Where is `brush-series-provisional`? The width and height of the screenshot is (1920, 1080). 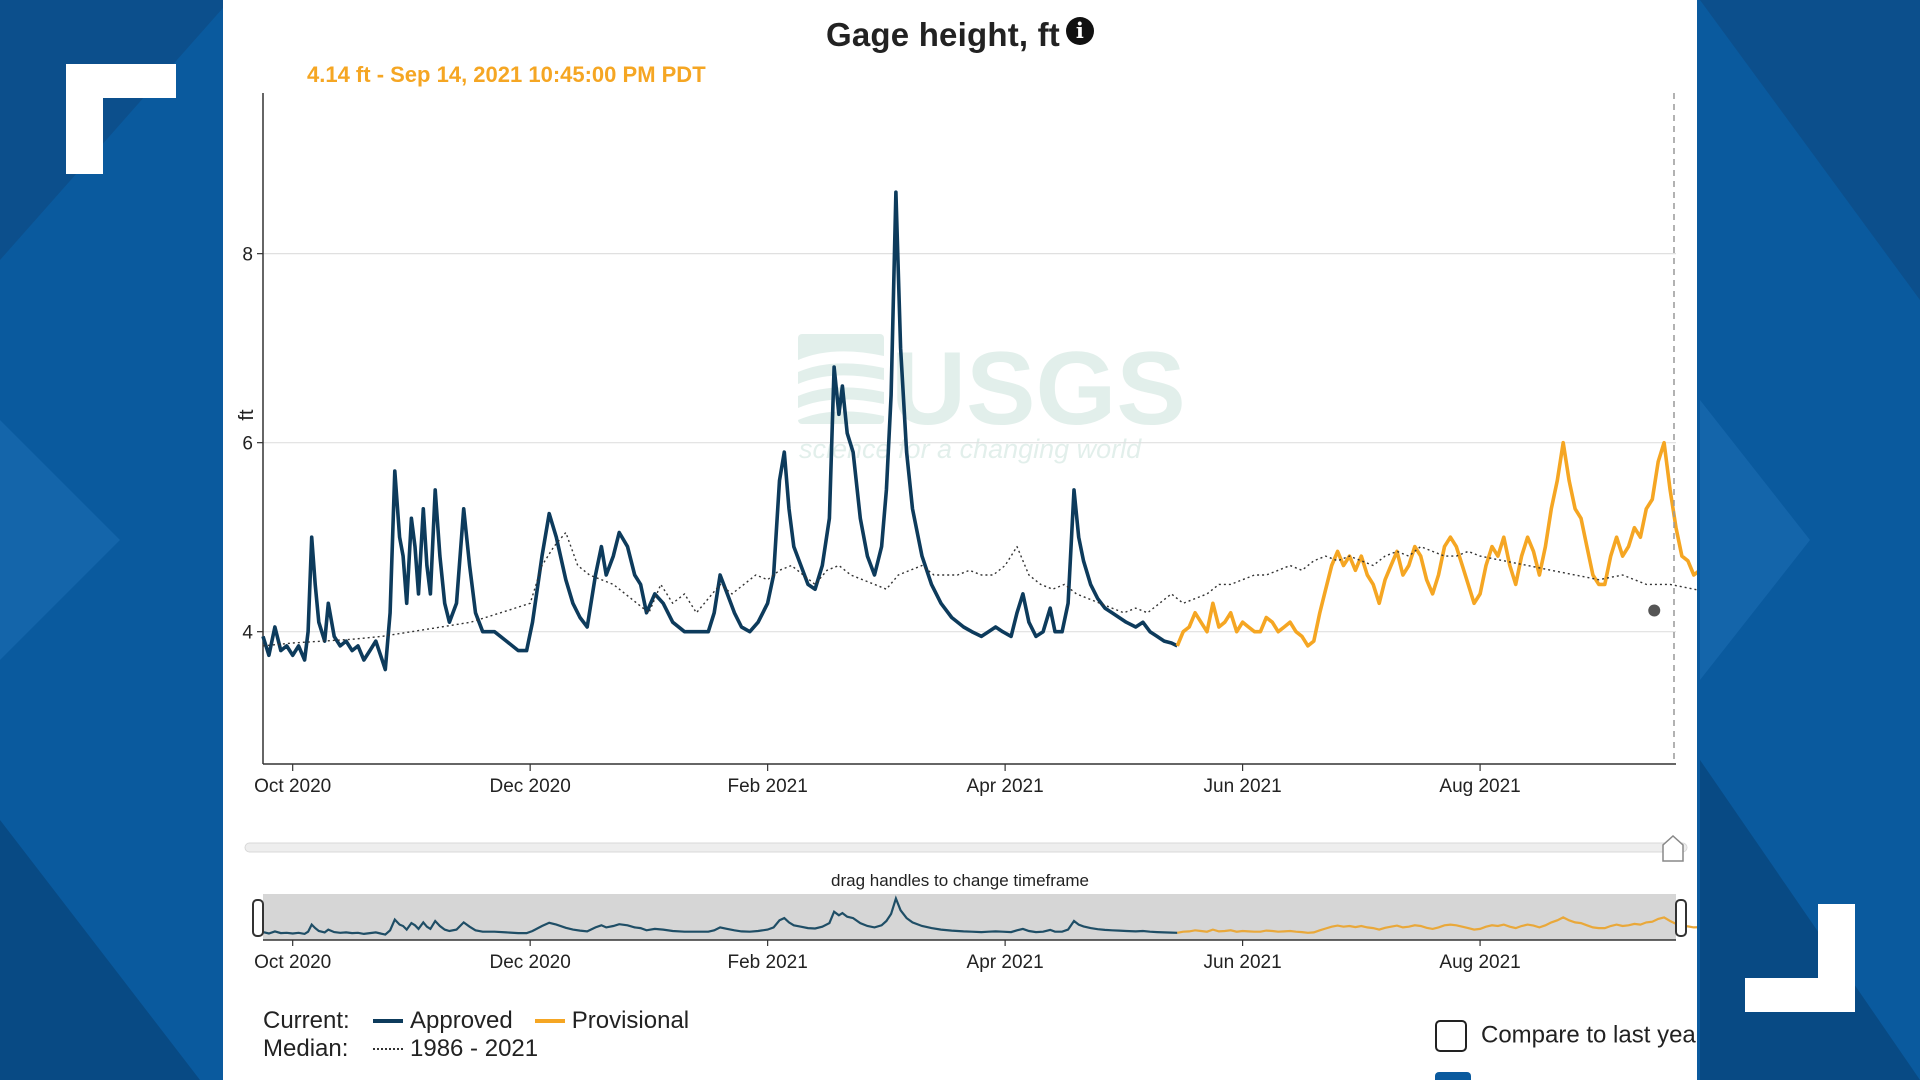
brush-series-provisional is located at coordinates (1437, 925).